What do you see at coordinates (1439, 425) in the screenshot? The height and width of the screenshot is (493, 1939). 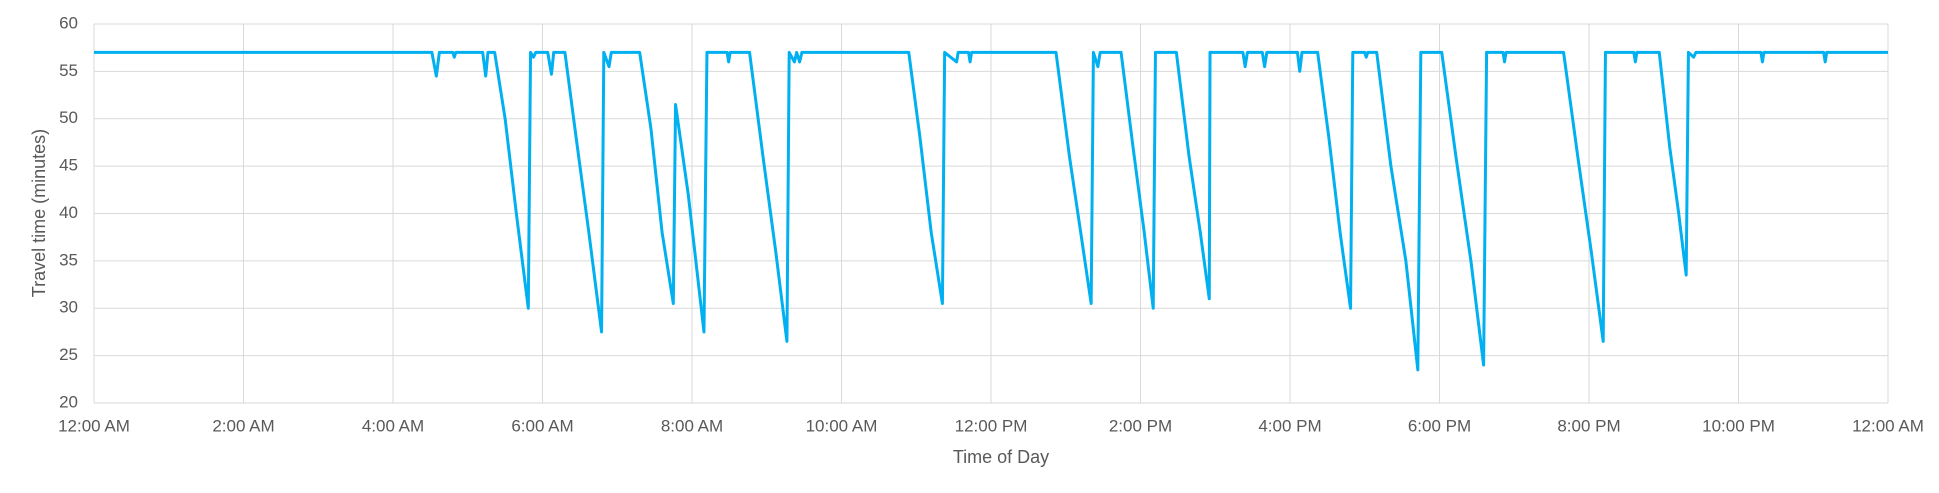 I see `x-tick-label: 6:00 PM` at bounding box center [1439, 425].